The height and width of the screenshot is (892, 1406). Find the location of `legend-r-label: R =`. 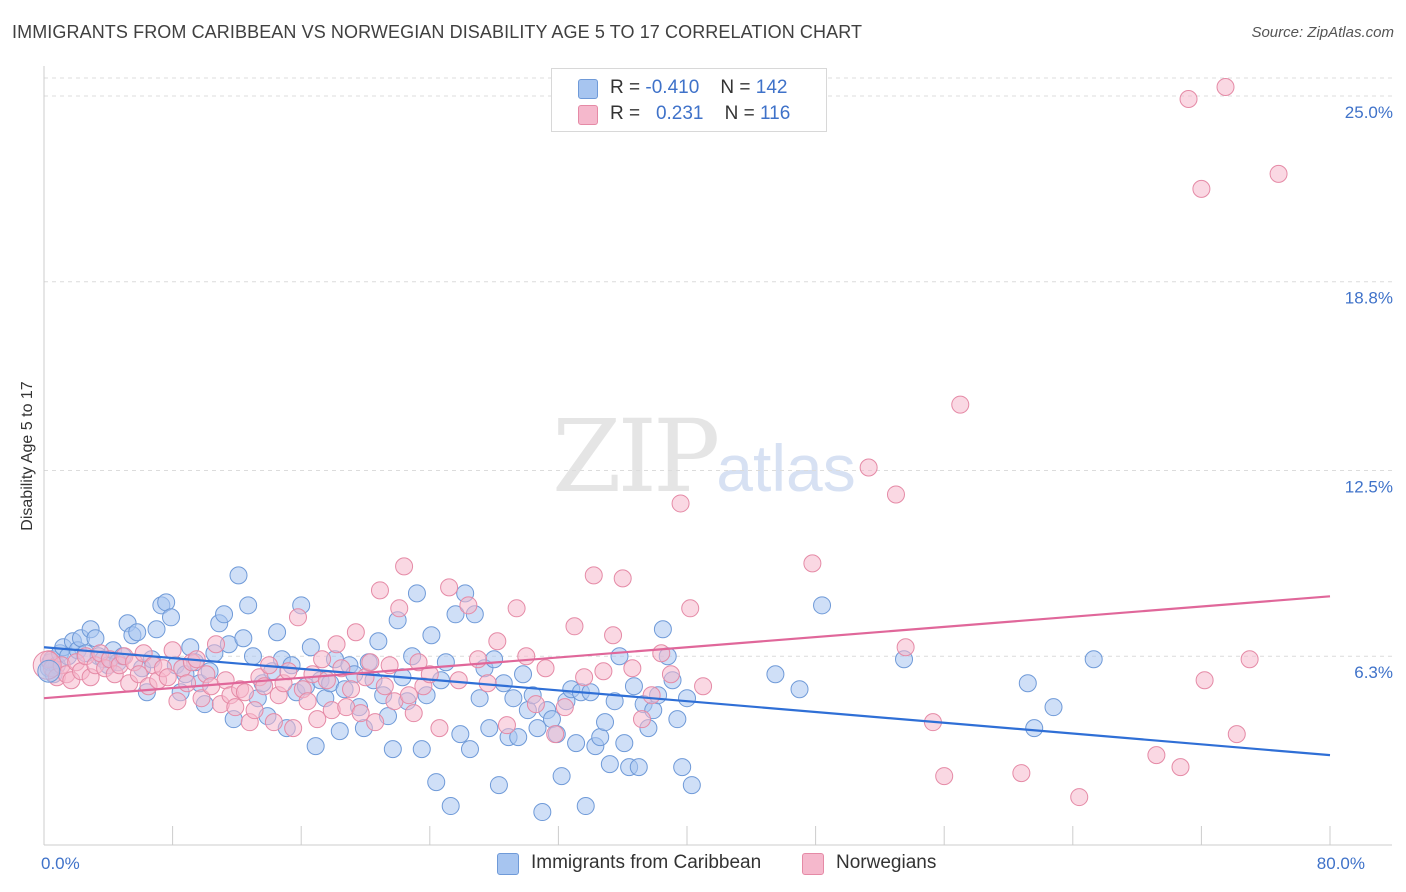

legend-r-label: R = is located at coordinates (625, 113).